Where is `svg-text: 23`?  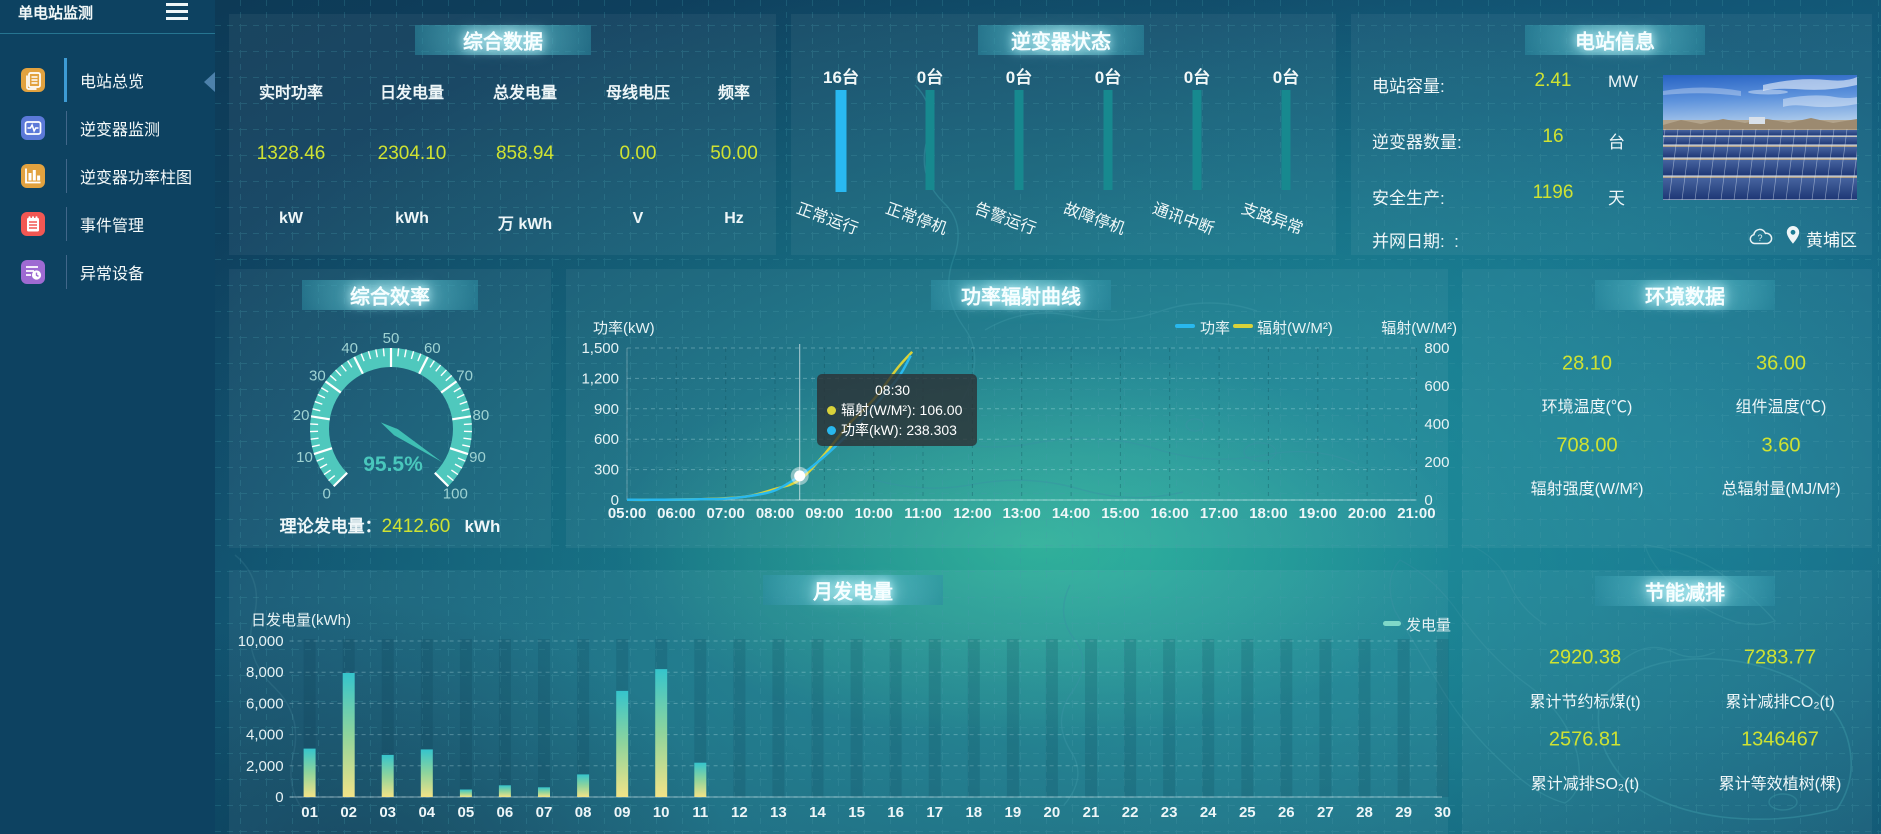
svg-text: 23 is located at coordinates (1169, 812).